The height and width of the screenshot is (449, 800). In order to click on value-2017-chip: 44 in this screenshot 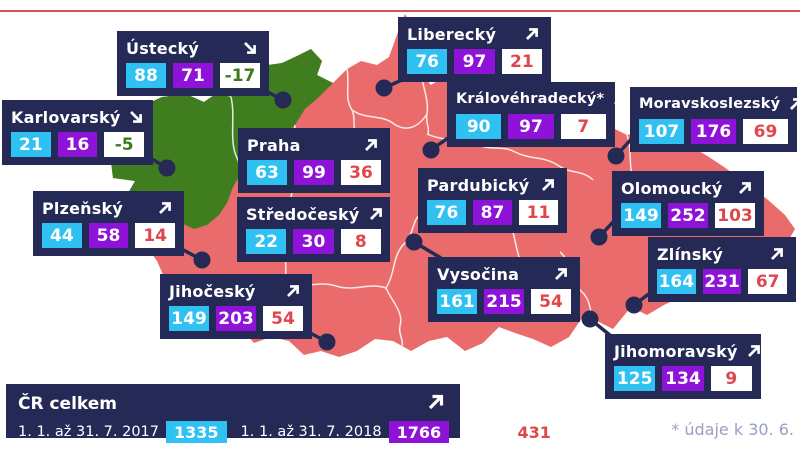, I will do `click(62, 235)`.